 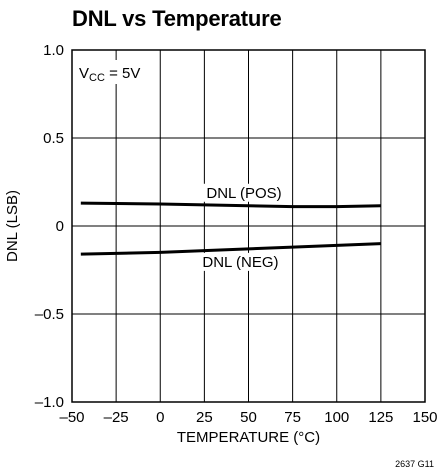 What do you see at coordinates (177, 18) in the screenshot?
I see `chart-title: DNL vs Temperature` at bounding box center [177, 18].